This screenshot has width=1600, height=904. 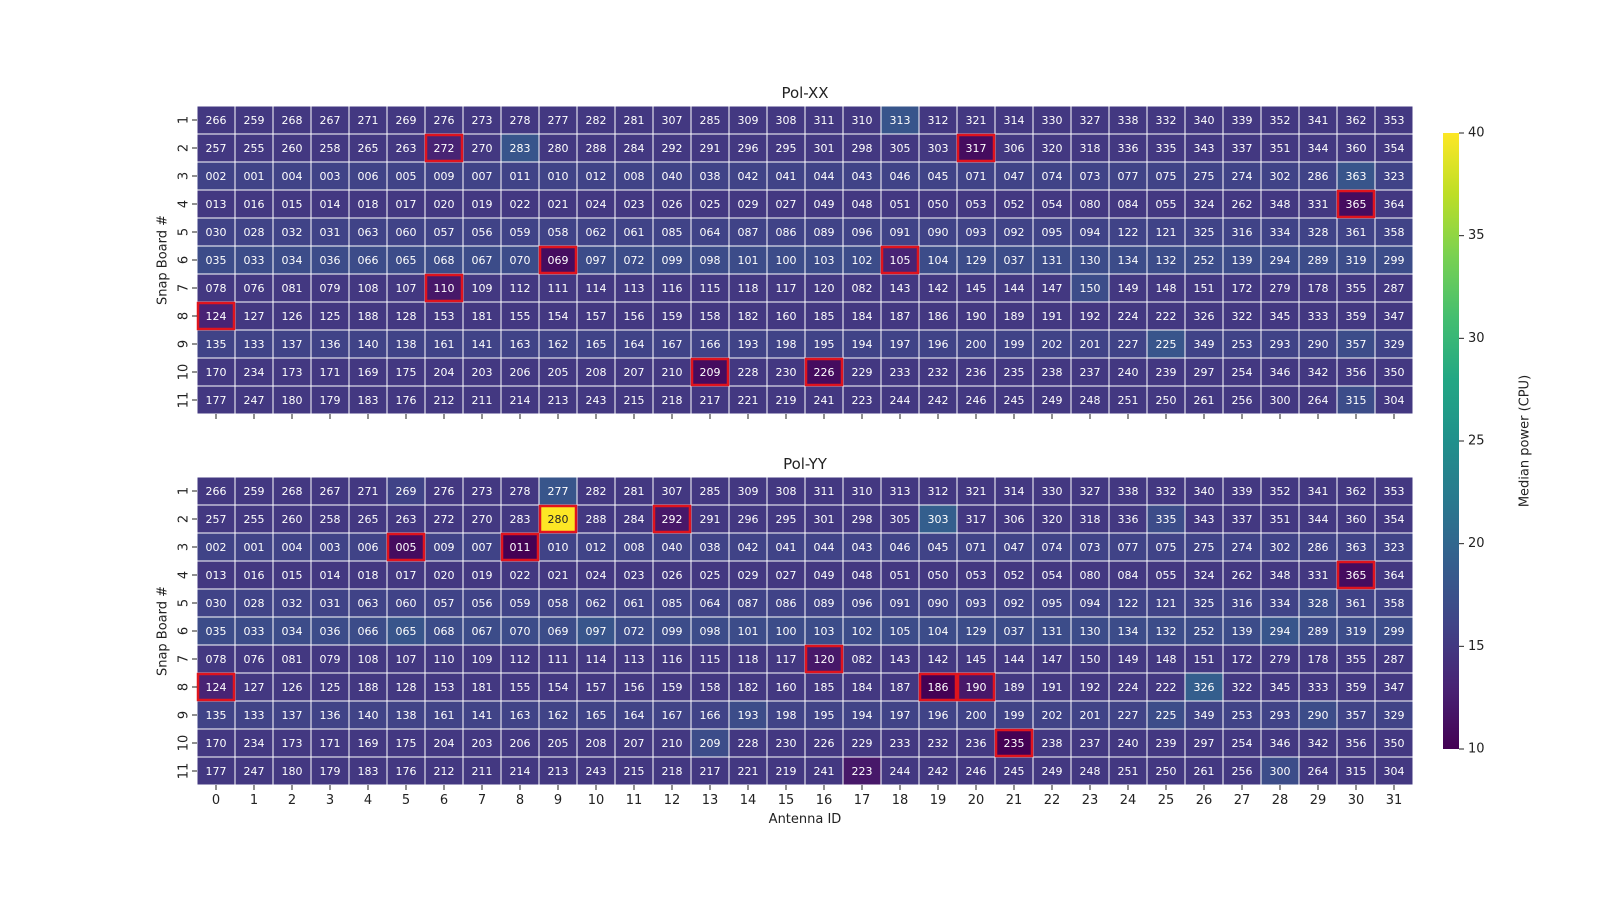 What do you see at coordinates (216, 288) in the screenshot?
I see `cell-label: 078` at bounding box center [216, 288].